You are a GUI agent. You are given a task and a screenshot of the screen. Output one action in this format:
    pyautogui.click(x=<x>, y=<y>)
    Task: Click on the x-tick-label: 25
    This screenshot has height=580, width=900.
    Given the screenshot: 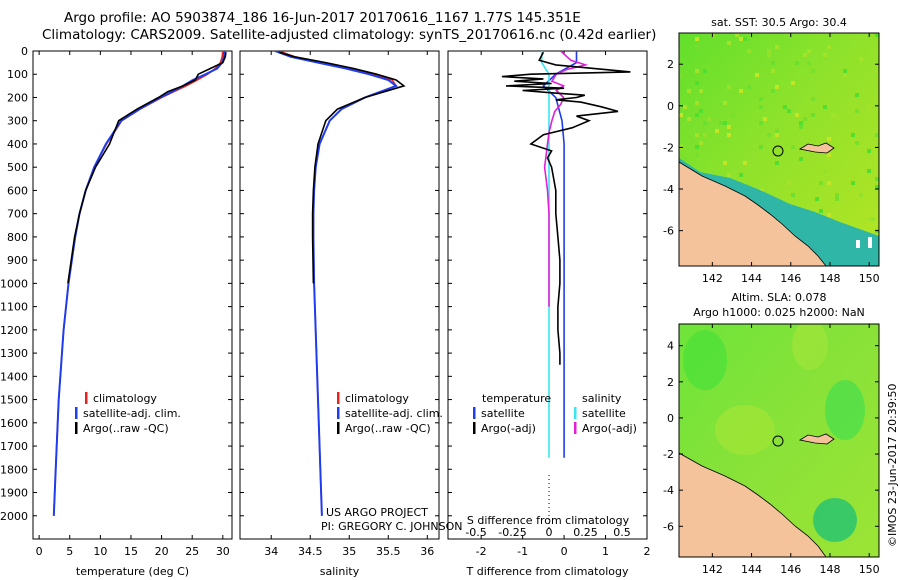 What is the action you would take?
    pyautogui.click(x=192, y=551)
    